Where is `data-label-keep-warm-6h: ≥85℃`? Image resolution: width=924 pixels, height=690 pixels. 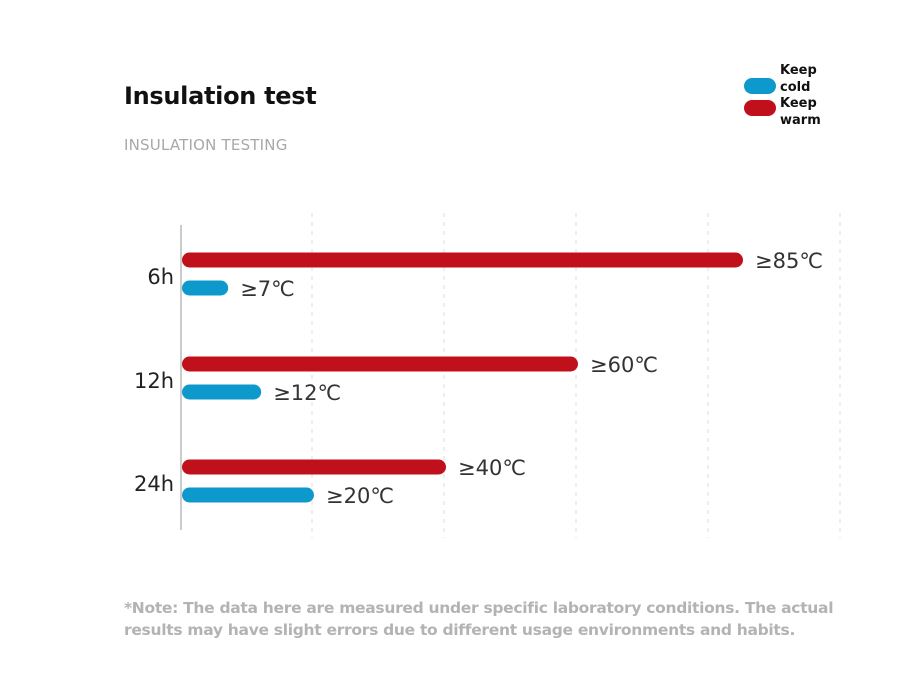 data-label-keep-warm-6h: ≥85℃ is located at coordinates (789, 261).